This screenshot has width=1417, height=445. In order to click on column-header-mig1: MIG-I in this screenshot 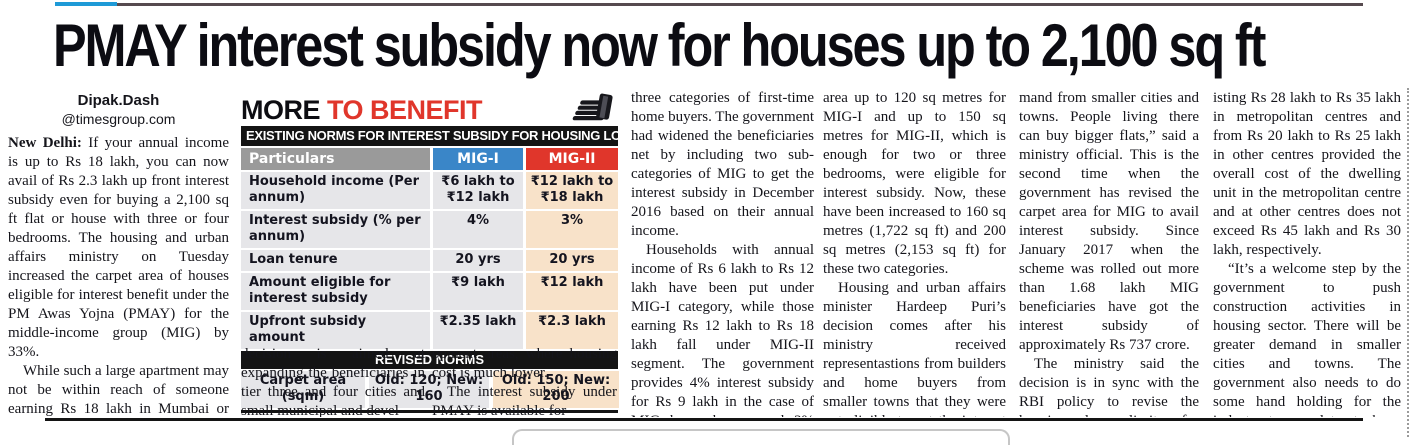, I will do `click(478, 159)`.